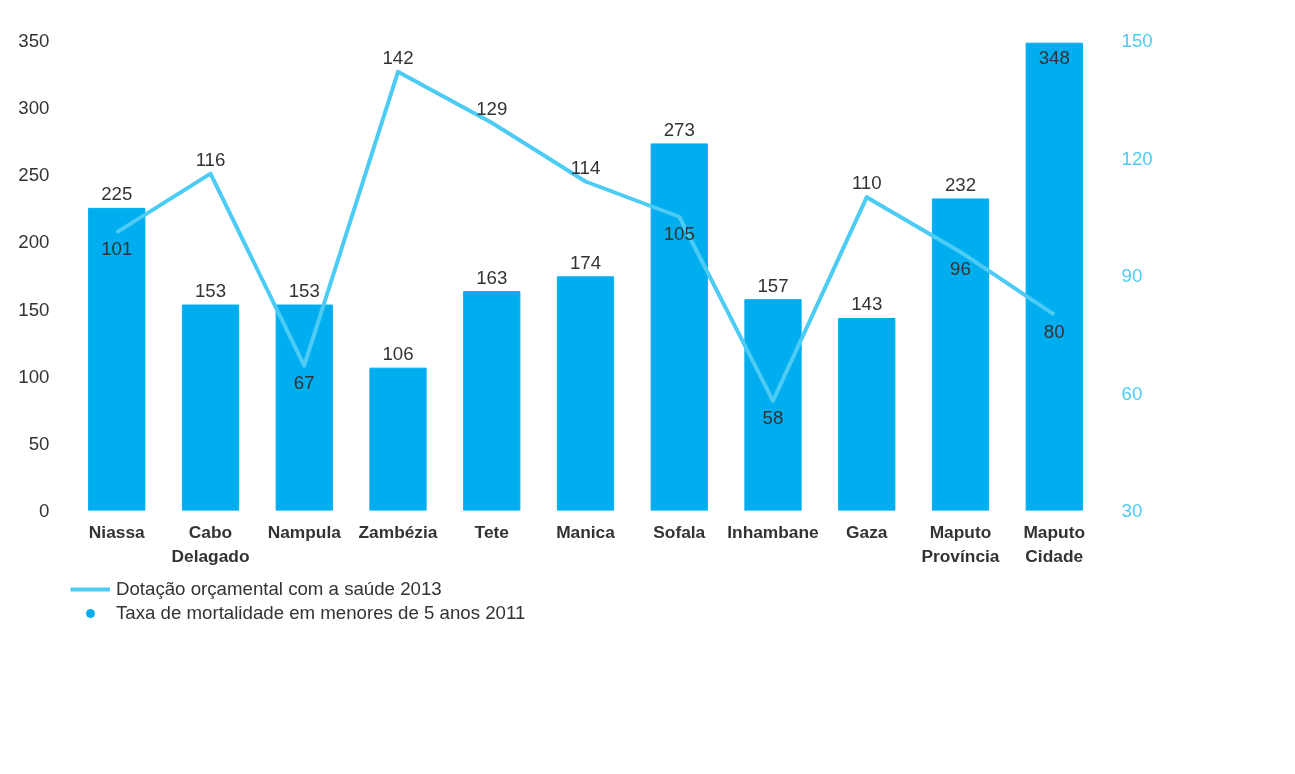  What do you see at coordinates (773, 531) in the screenshot?
I see `x-tick-label: Inhambane` at bounding box center [773, 531].